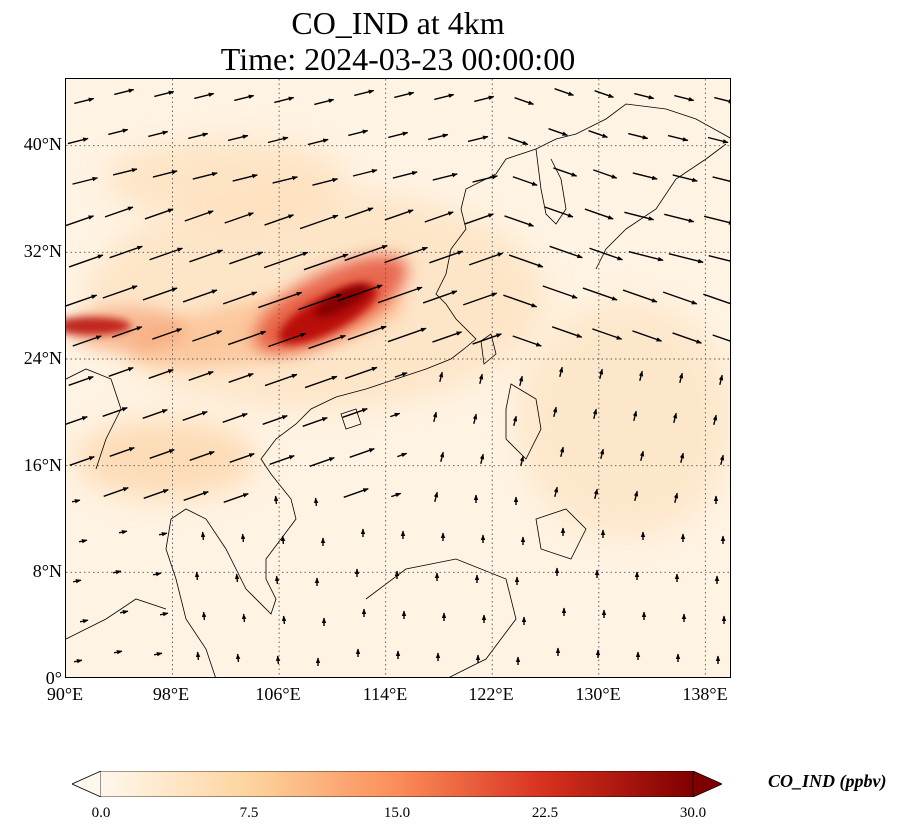 Image resolution: width=915 pixels, height=836 pixels. Describe the element at coordinates (398, 59) in the screenshot. I see `map-subtitle-time: Time: 2024-03-23 00:00:00` at that location.